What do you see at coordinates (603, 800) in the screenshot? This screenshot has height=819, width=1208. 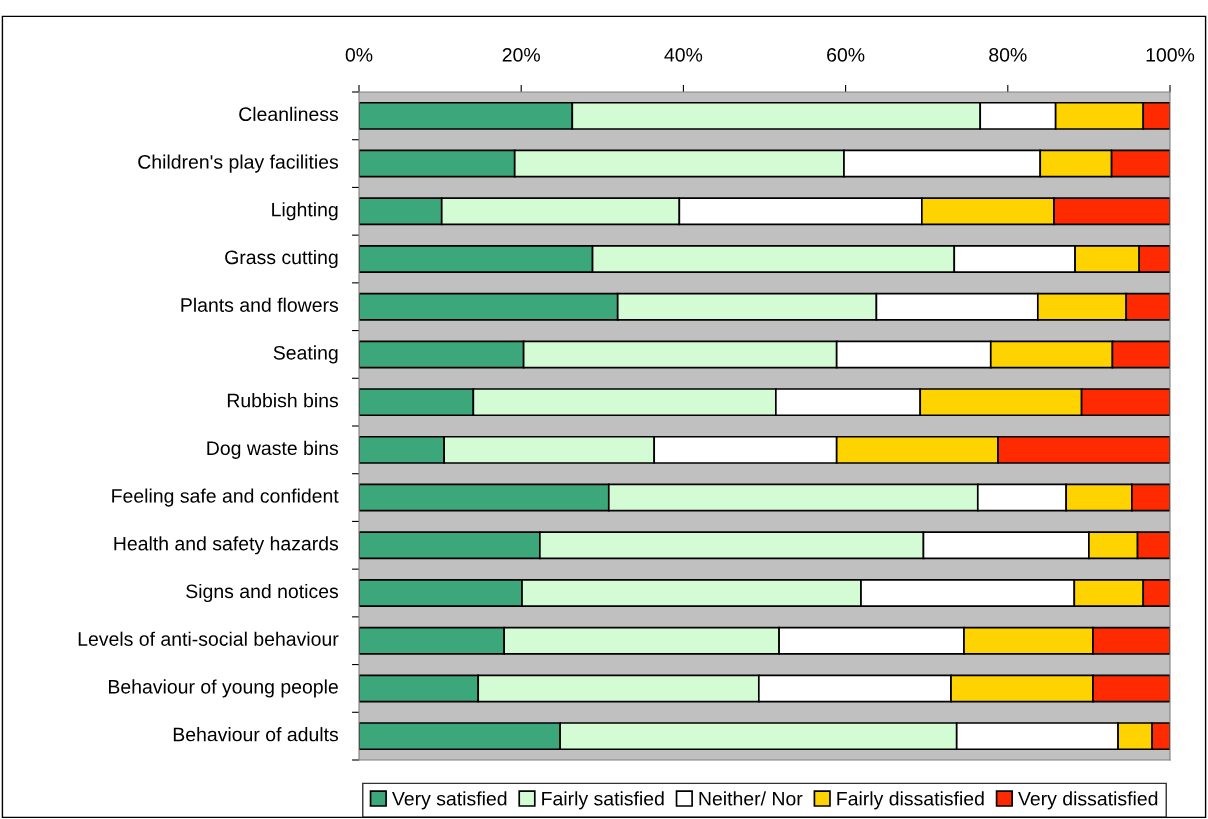 I see `legend-label: Fairly satisfied` at bounding box center [603, 800].